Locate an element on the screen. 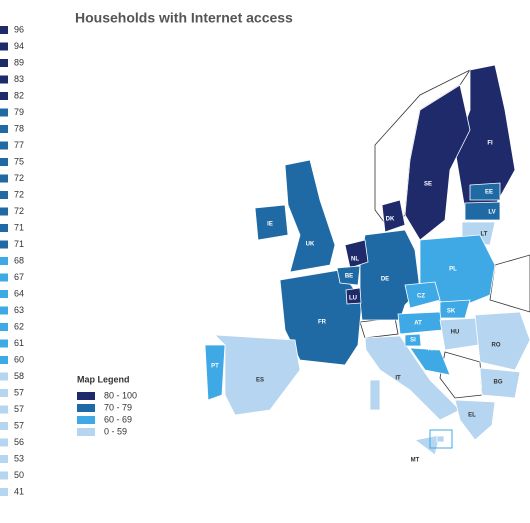 The image size is (530, 523). country-label: FI is located at coordinates (490, 144).